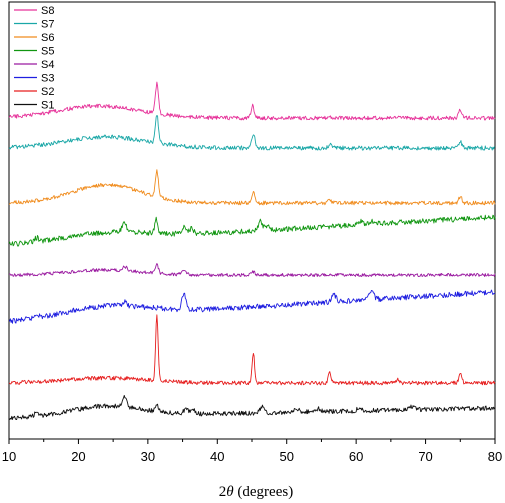 The height and width of the screenshot is (503, 505). What do you see at coordinates (47, 52) in the screenshot?
I see `legend-label-s5: S5` at bounding box center [47, 52].